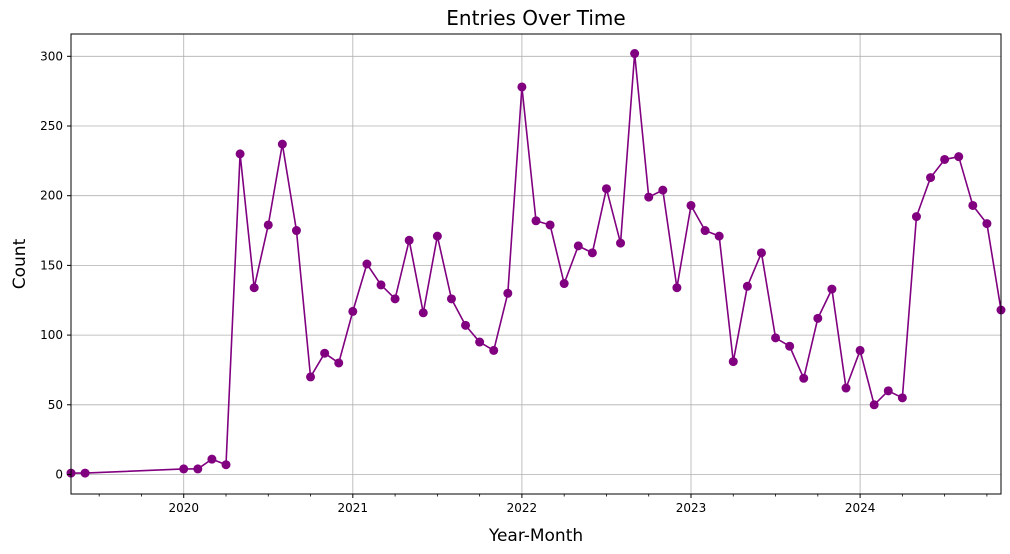  What do you see at coordinates (522, 508) in the screenshot?
I see `x-tick-label: 2022` at bounding box center [522, 508].